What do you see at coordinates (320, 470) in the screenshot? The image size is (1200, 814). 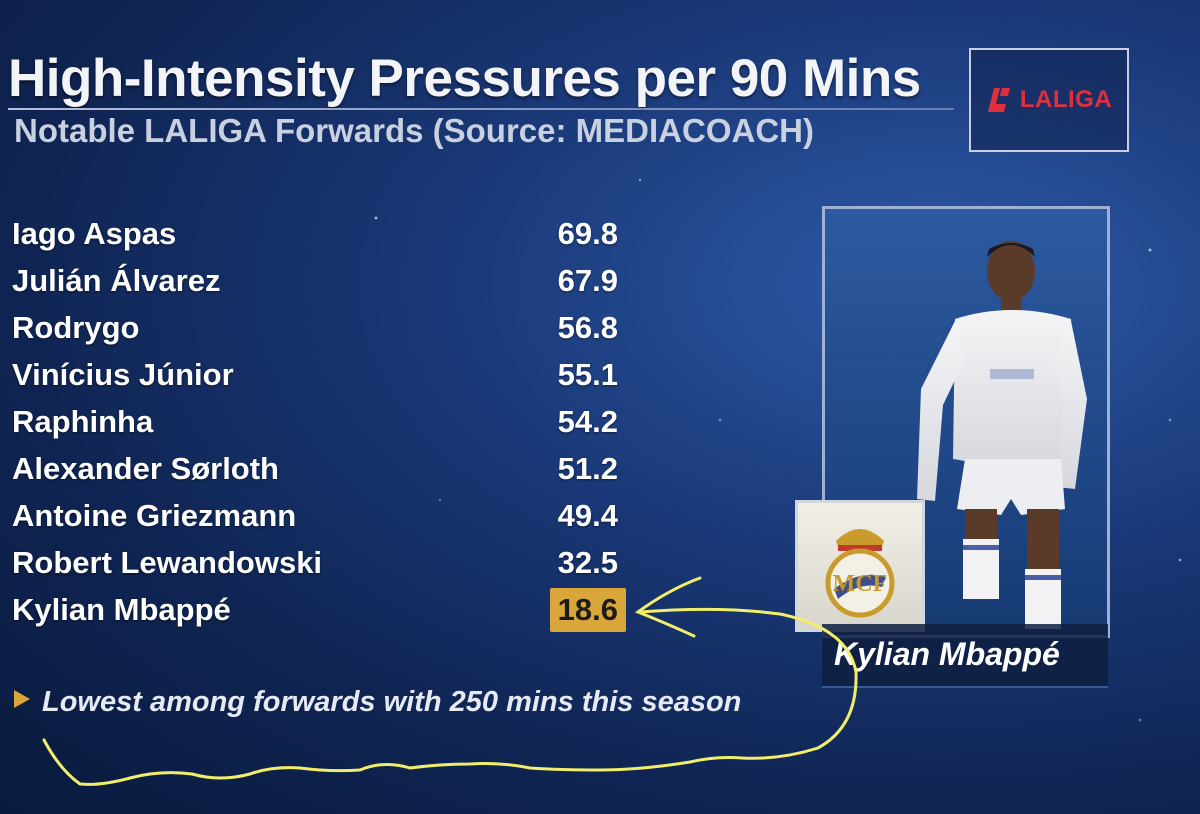 I see `table-row: Alexander Sørloth 51.2` at bounding box center [320, 470].